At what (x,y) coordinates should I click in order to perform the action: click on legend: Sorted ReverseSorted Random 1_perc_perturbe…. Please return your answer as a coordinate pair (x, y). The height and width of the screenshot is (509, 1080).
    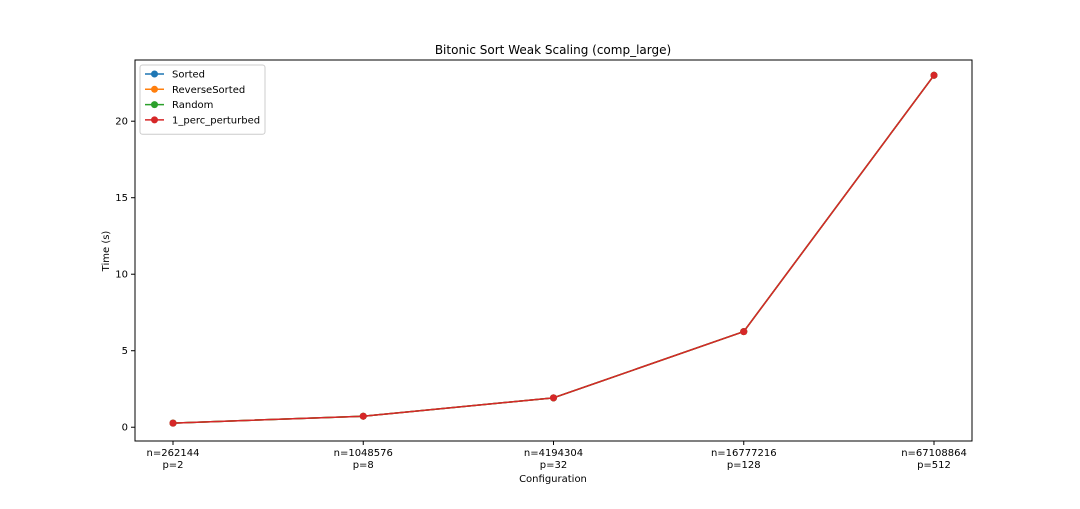
    Looking at the image, I should click on (202, 99).